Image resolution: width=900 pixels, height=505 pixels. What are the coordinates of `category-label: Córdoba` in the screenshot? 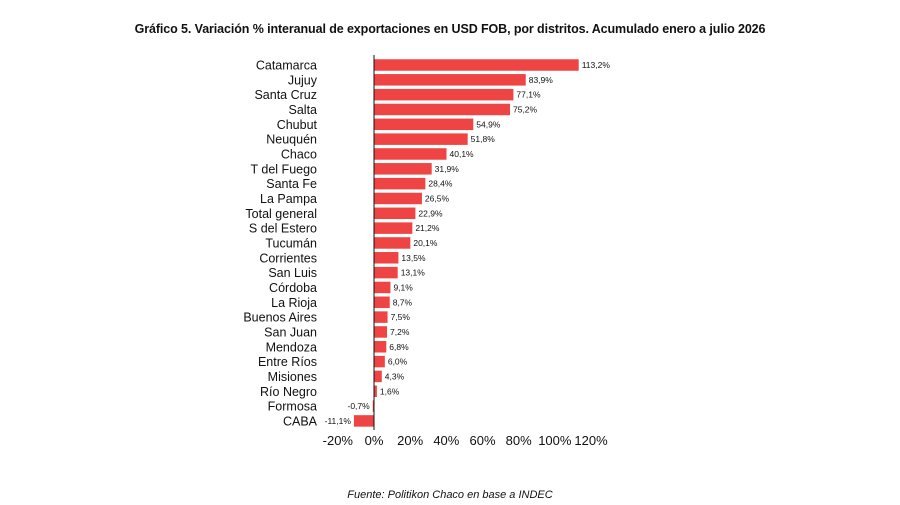 It's located at (293, 288).